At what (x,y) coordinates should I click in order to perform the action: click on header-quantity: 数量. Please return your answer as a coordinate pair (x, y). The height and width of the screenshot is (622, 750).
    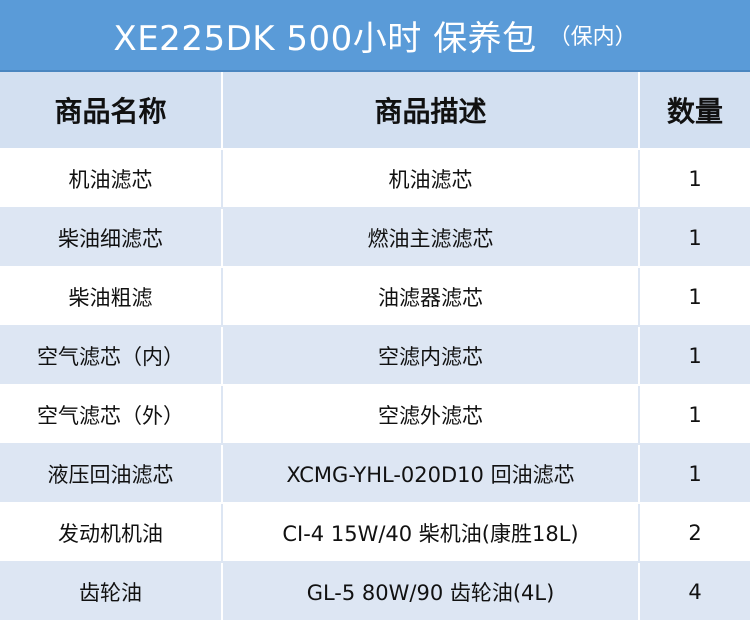
    Looking at the image, I should click on (694, 111).